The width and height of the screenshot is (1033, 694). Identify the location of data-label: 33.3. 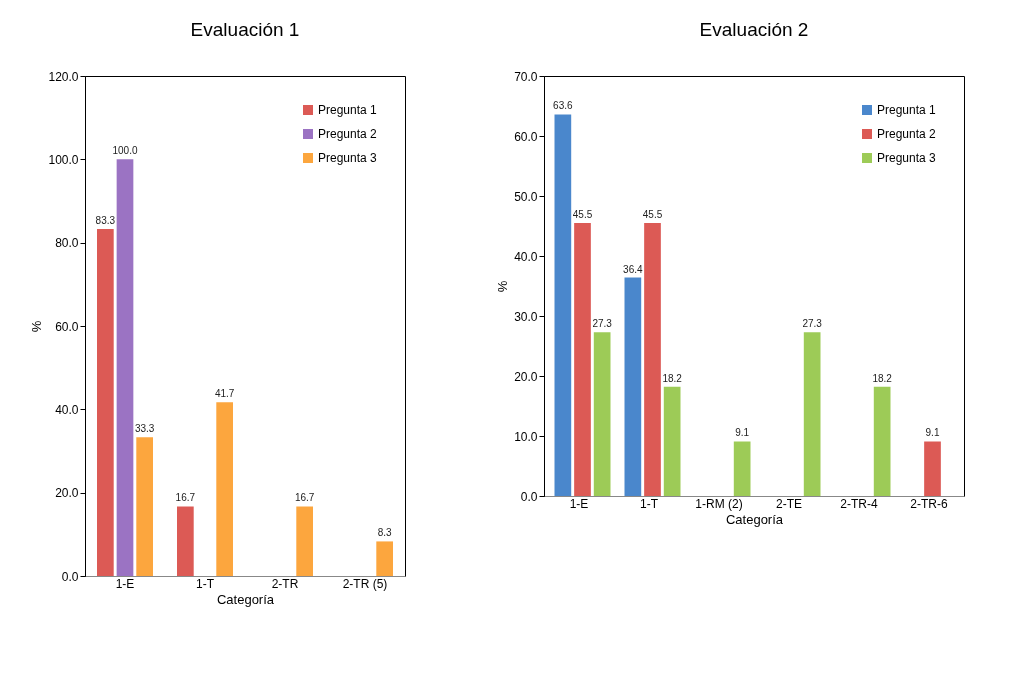
(144, 429).